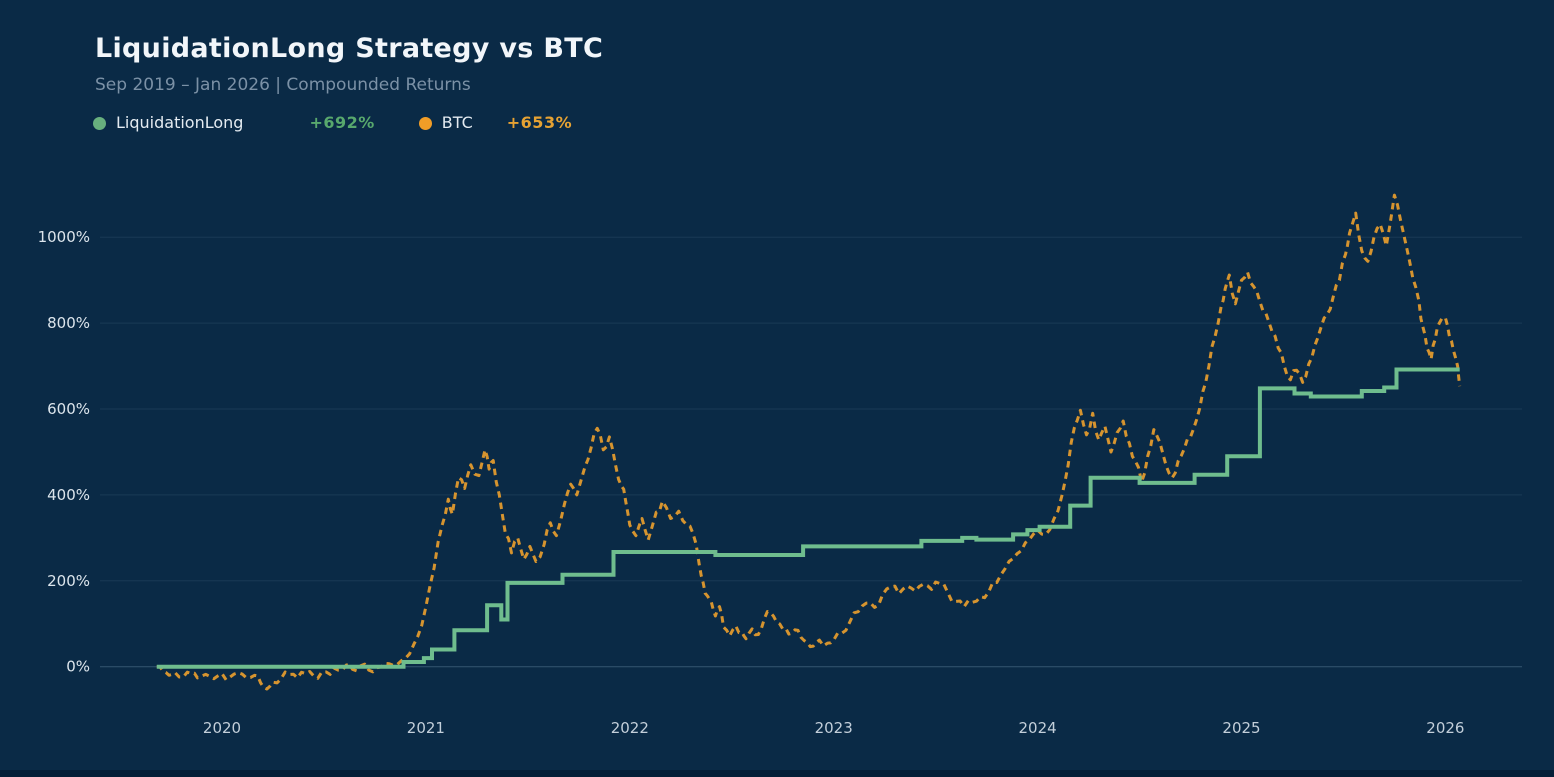 This screenshot has width=1554, height=777. What do you see at coordinates (1241, 728) in the screenshot?
I see `x-axis-tick-label: 2025` at bounding box center [1241, 728].